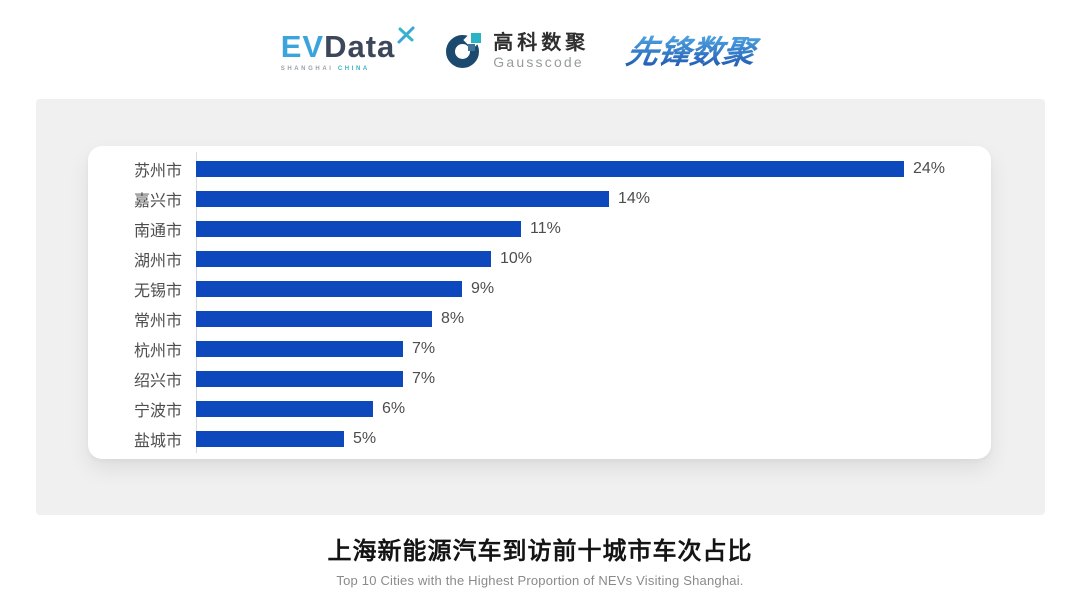 This screenshot has height=608, width=1080. I want to click on evdata-tagline-right: CHINA, so click(353, 68).